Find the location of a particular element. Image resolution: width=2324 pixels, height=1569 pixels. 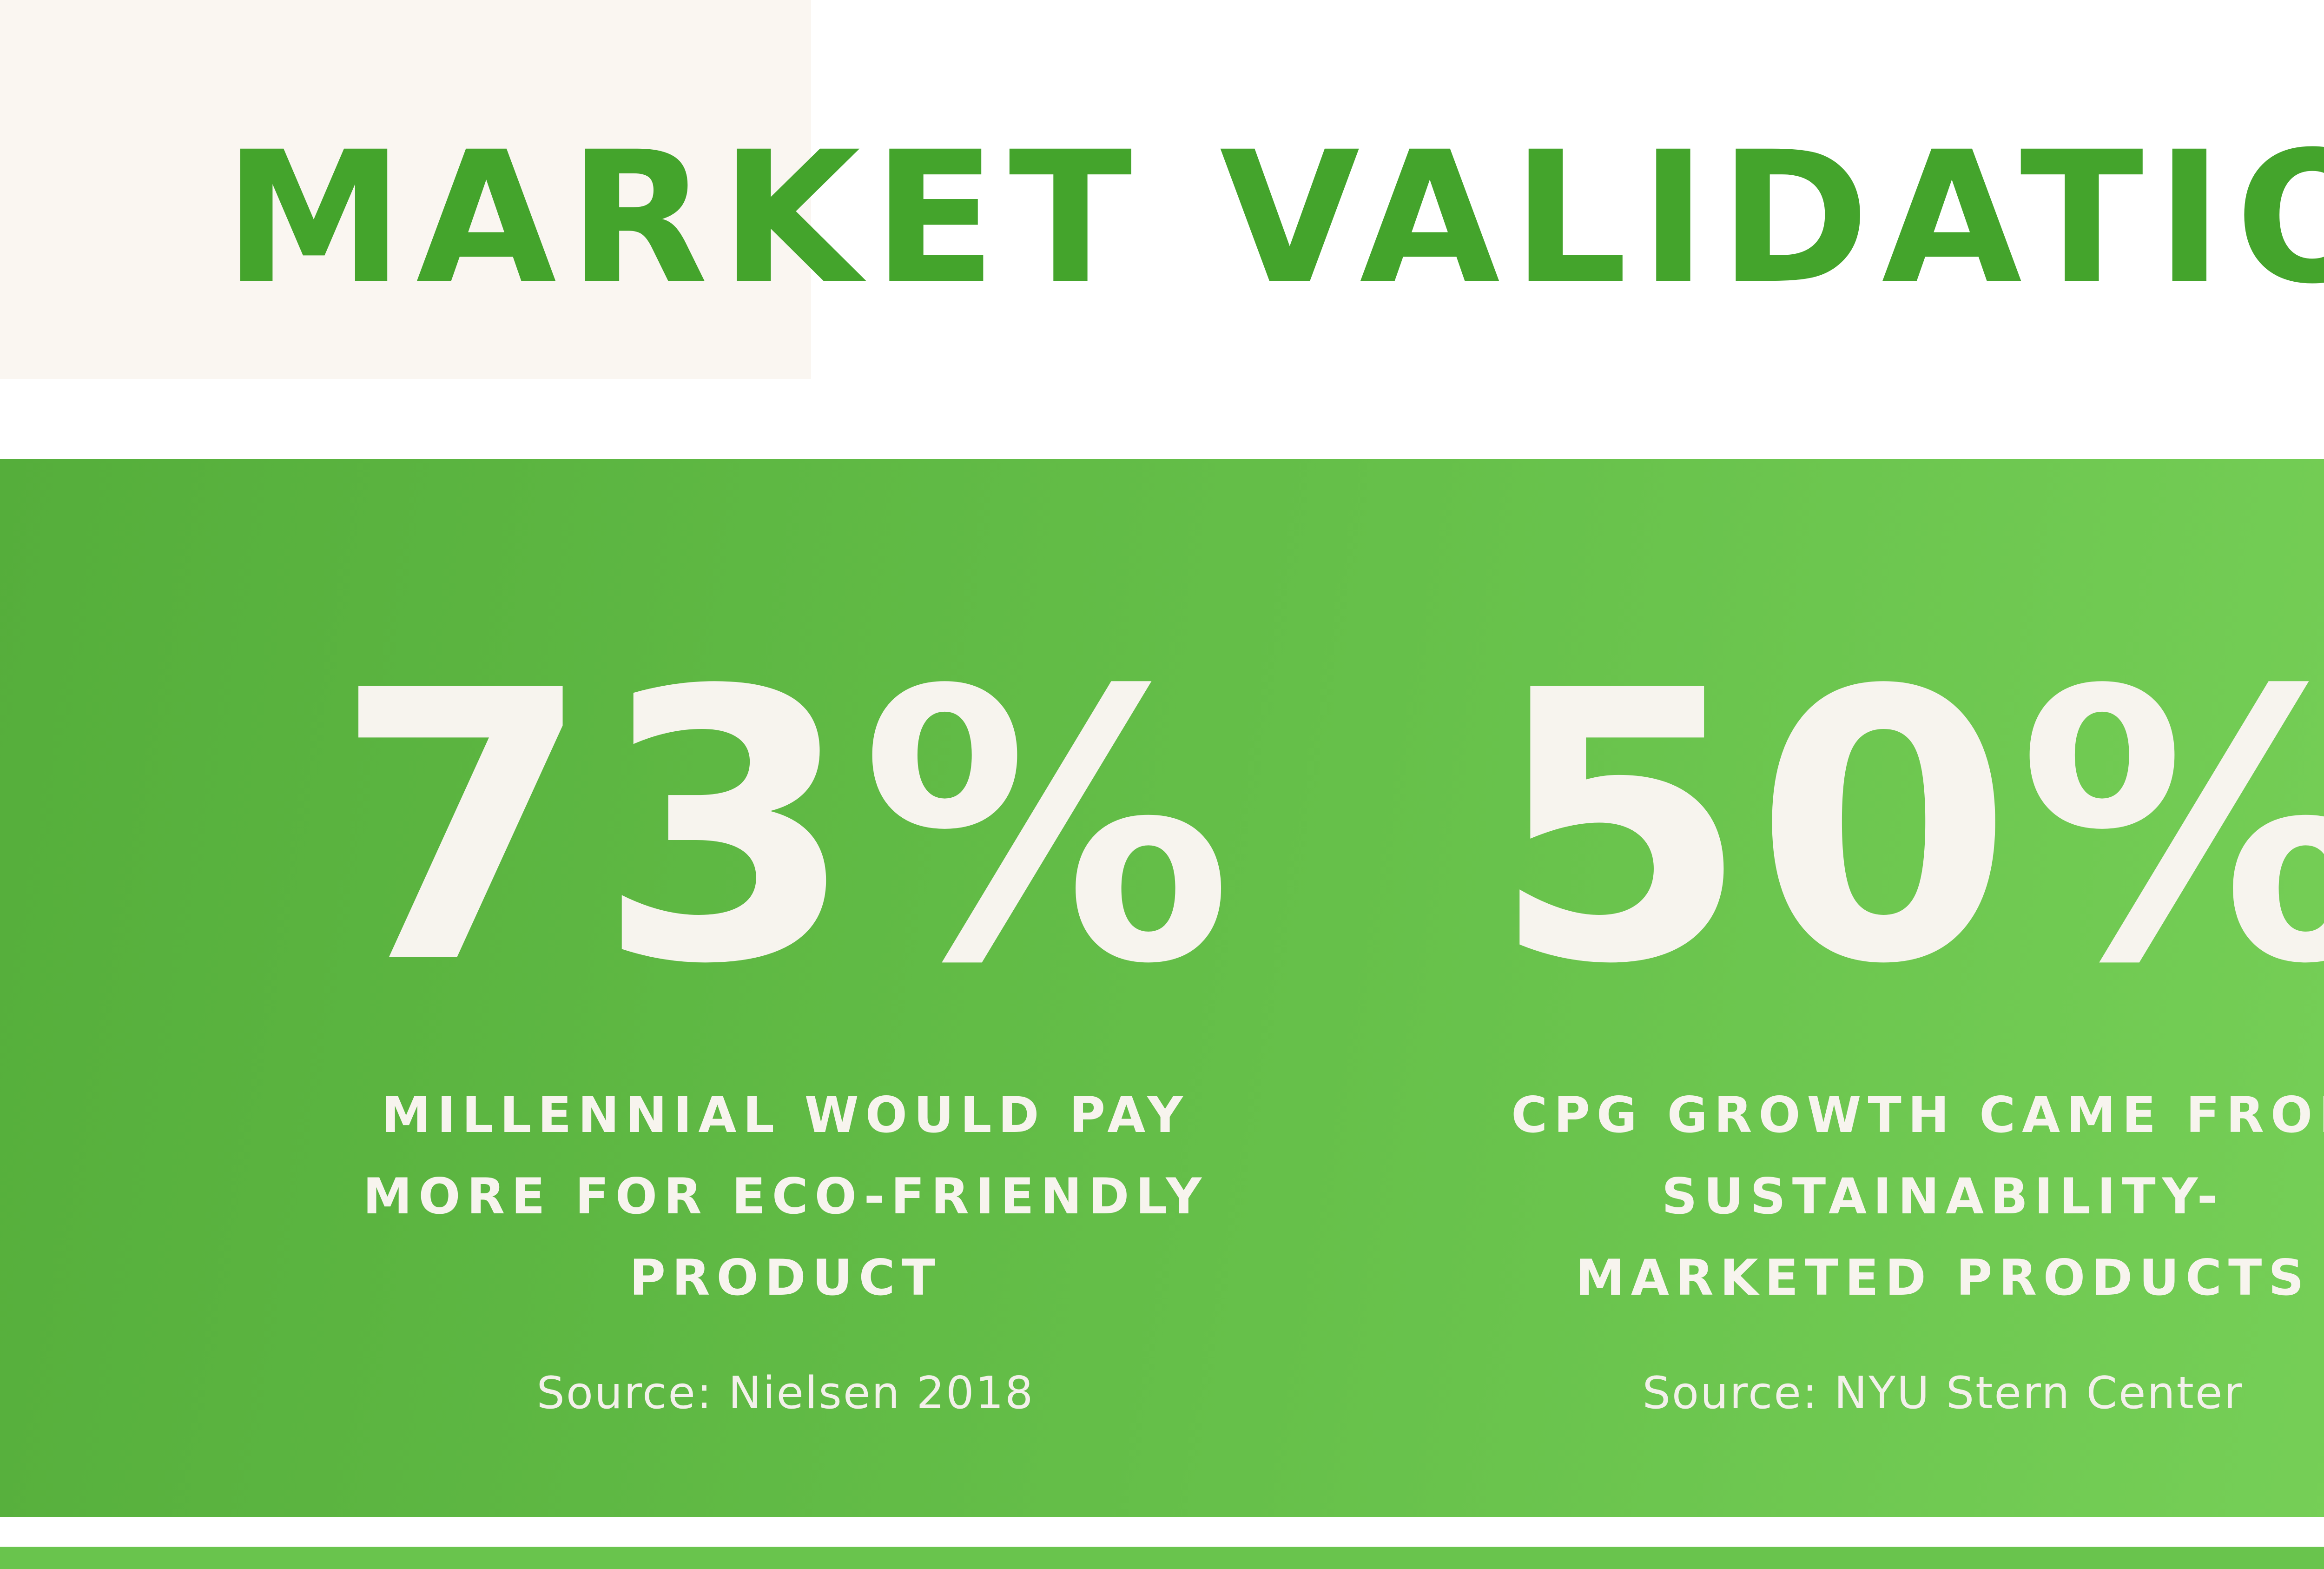

stat-value-50-percent: 50% is located at coordinates (1907, 828).